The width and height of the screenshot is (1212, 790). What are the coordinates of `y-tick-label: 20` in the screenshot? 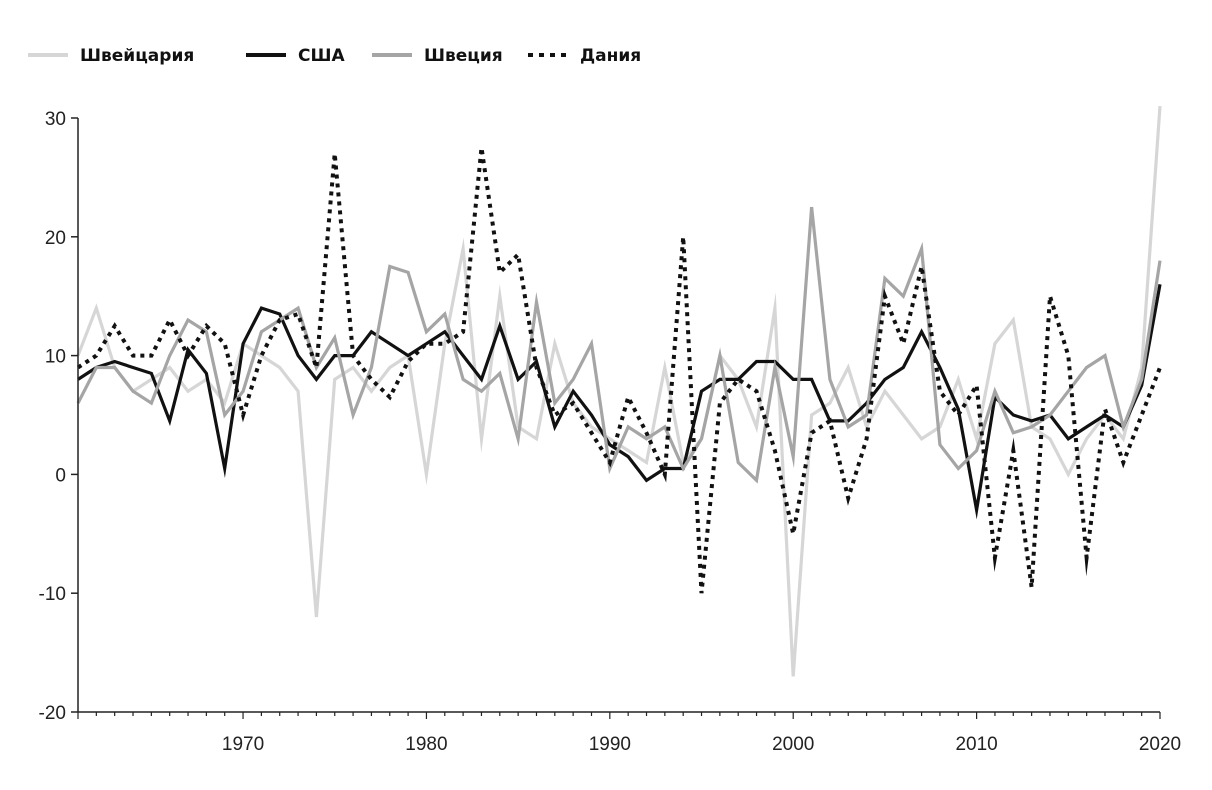 It's located at (55, 238).